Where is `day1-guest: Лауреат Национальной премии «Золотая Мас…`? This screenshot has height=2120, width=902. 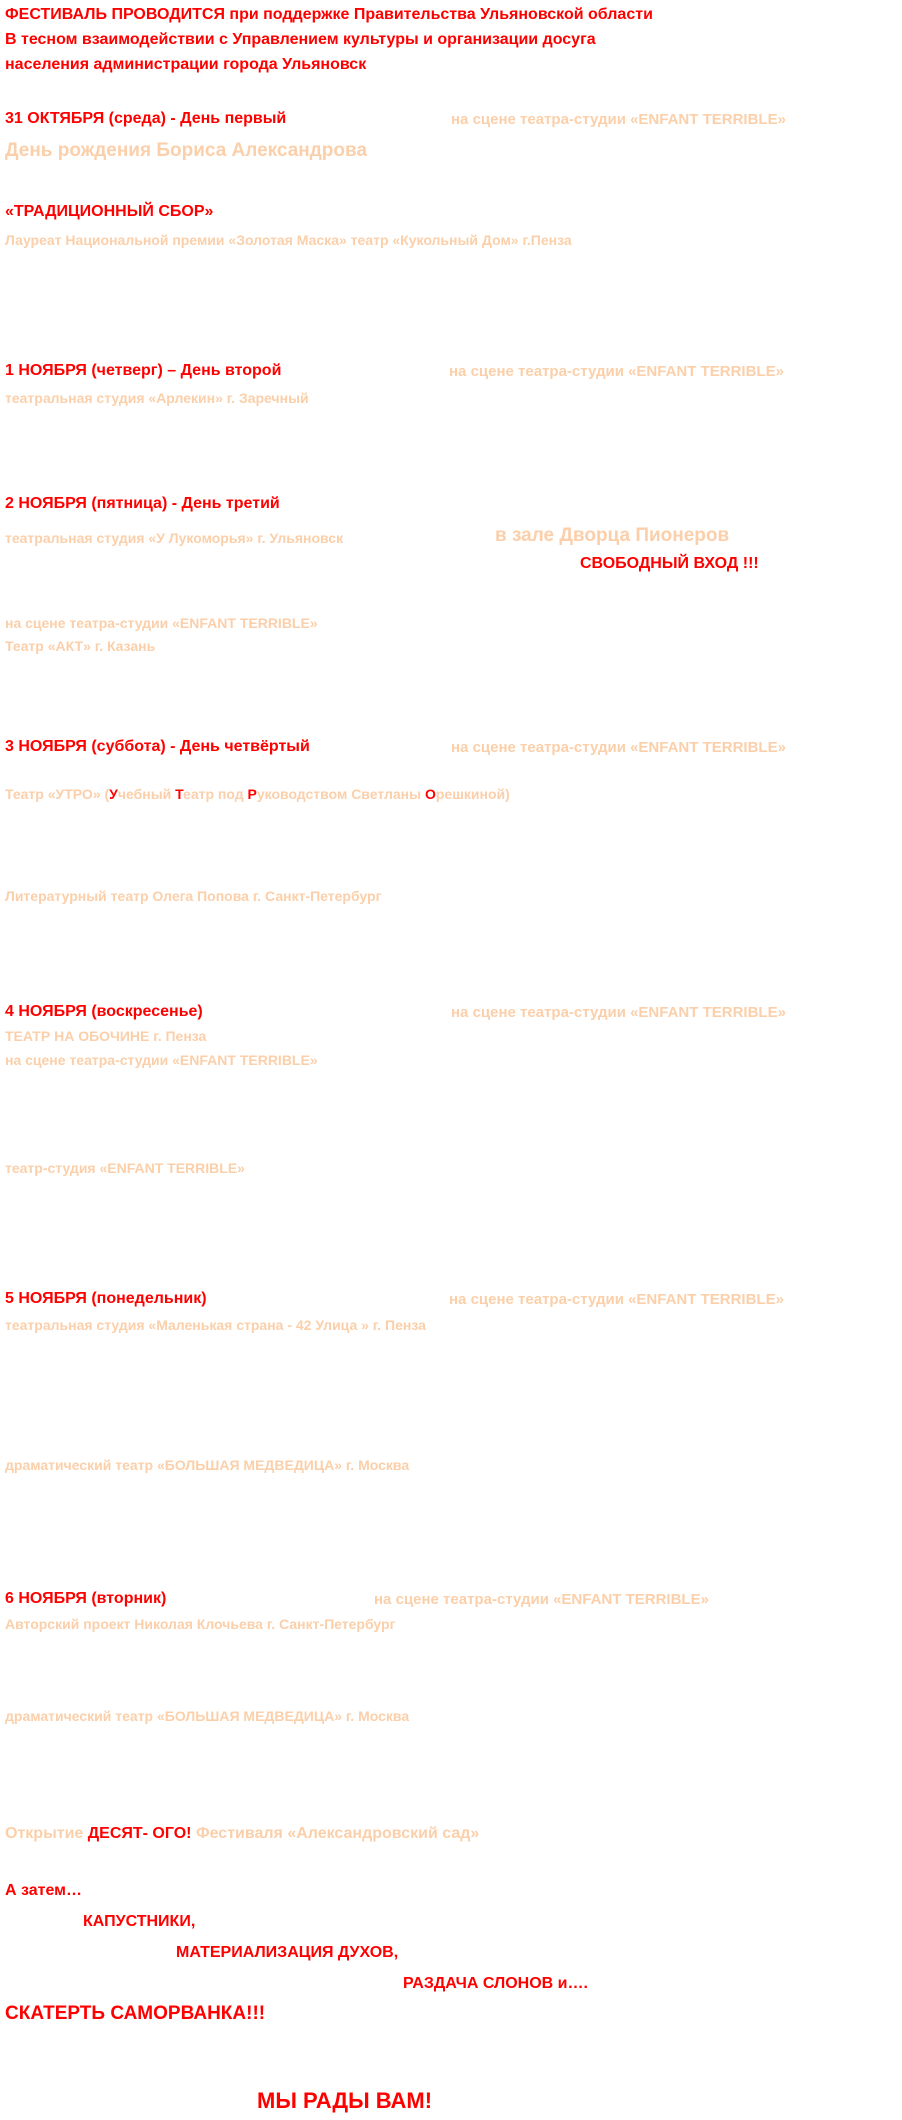 day1-guest: Лауреат Национальной премии «Золотая Мас… is located at coordinates (288, 240).